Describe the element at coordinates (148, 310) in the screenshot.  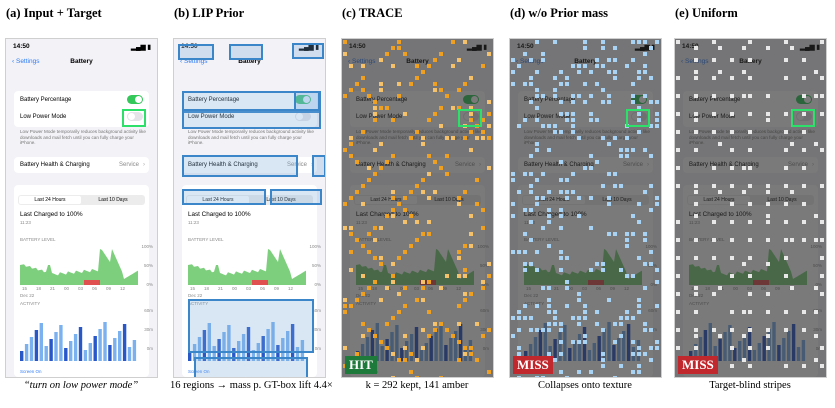
I see `activity-tick-label: 60m` at that location.